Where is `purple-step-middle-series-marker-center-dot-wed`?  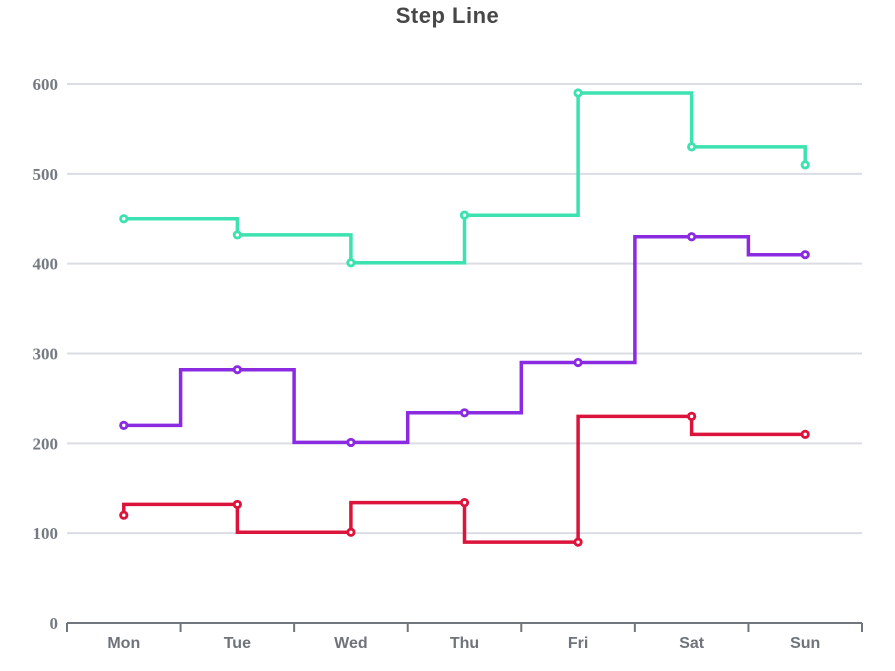 purple-step-middle-series-marker-center-dot-wed is located at coordinates (351, 442).